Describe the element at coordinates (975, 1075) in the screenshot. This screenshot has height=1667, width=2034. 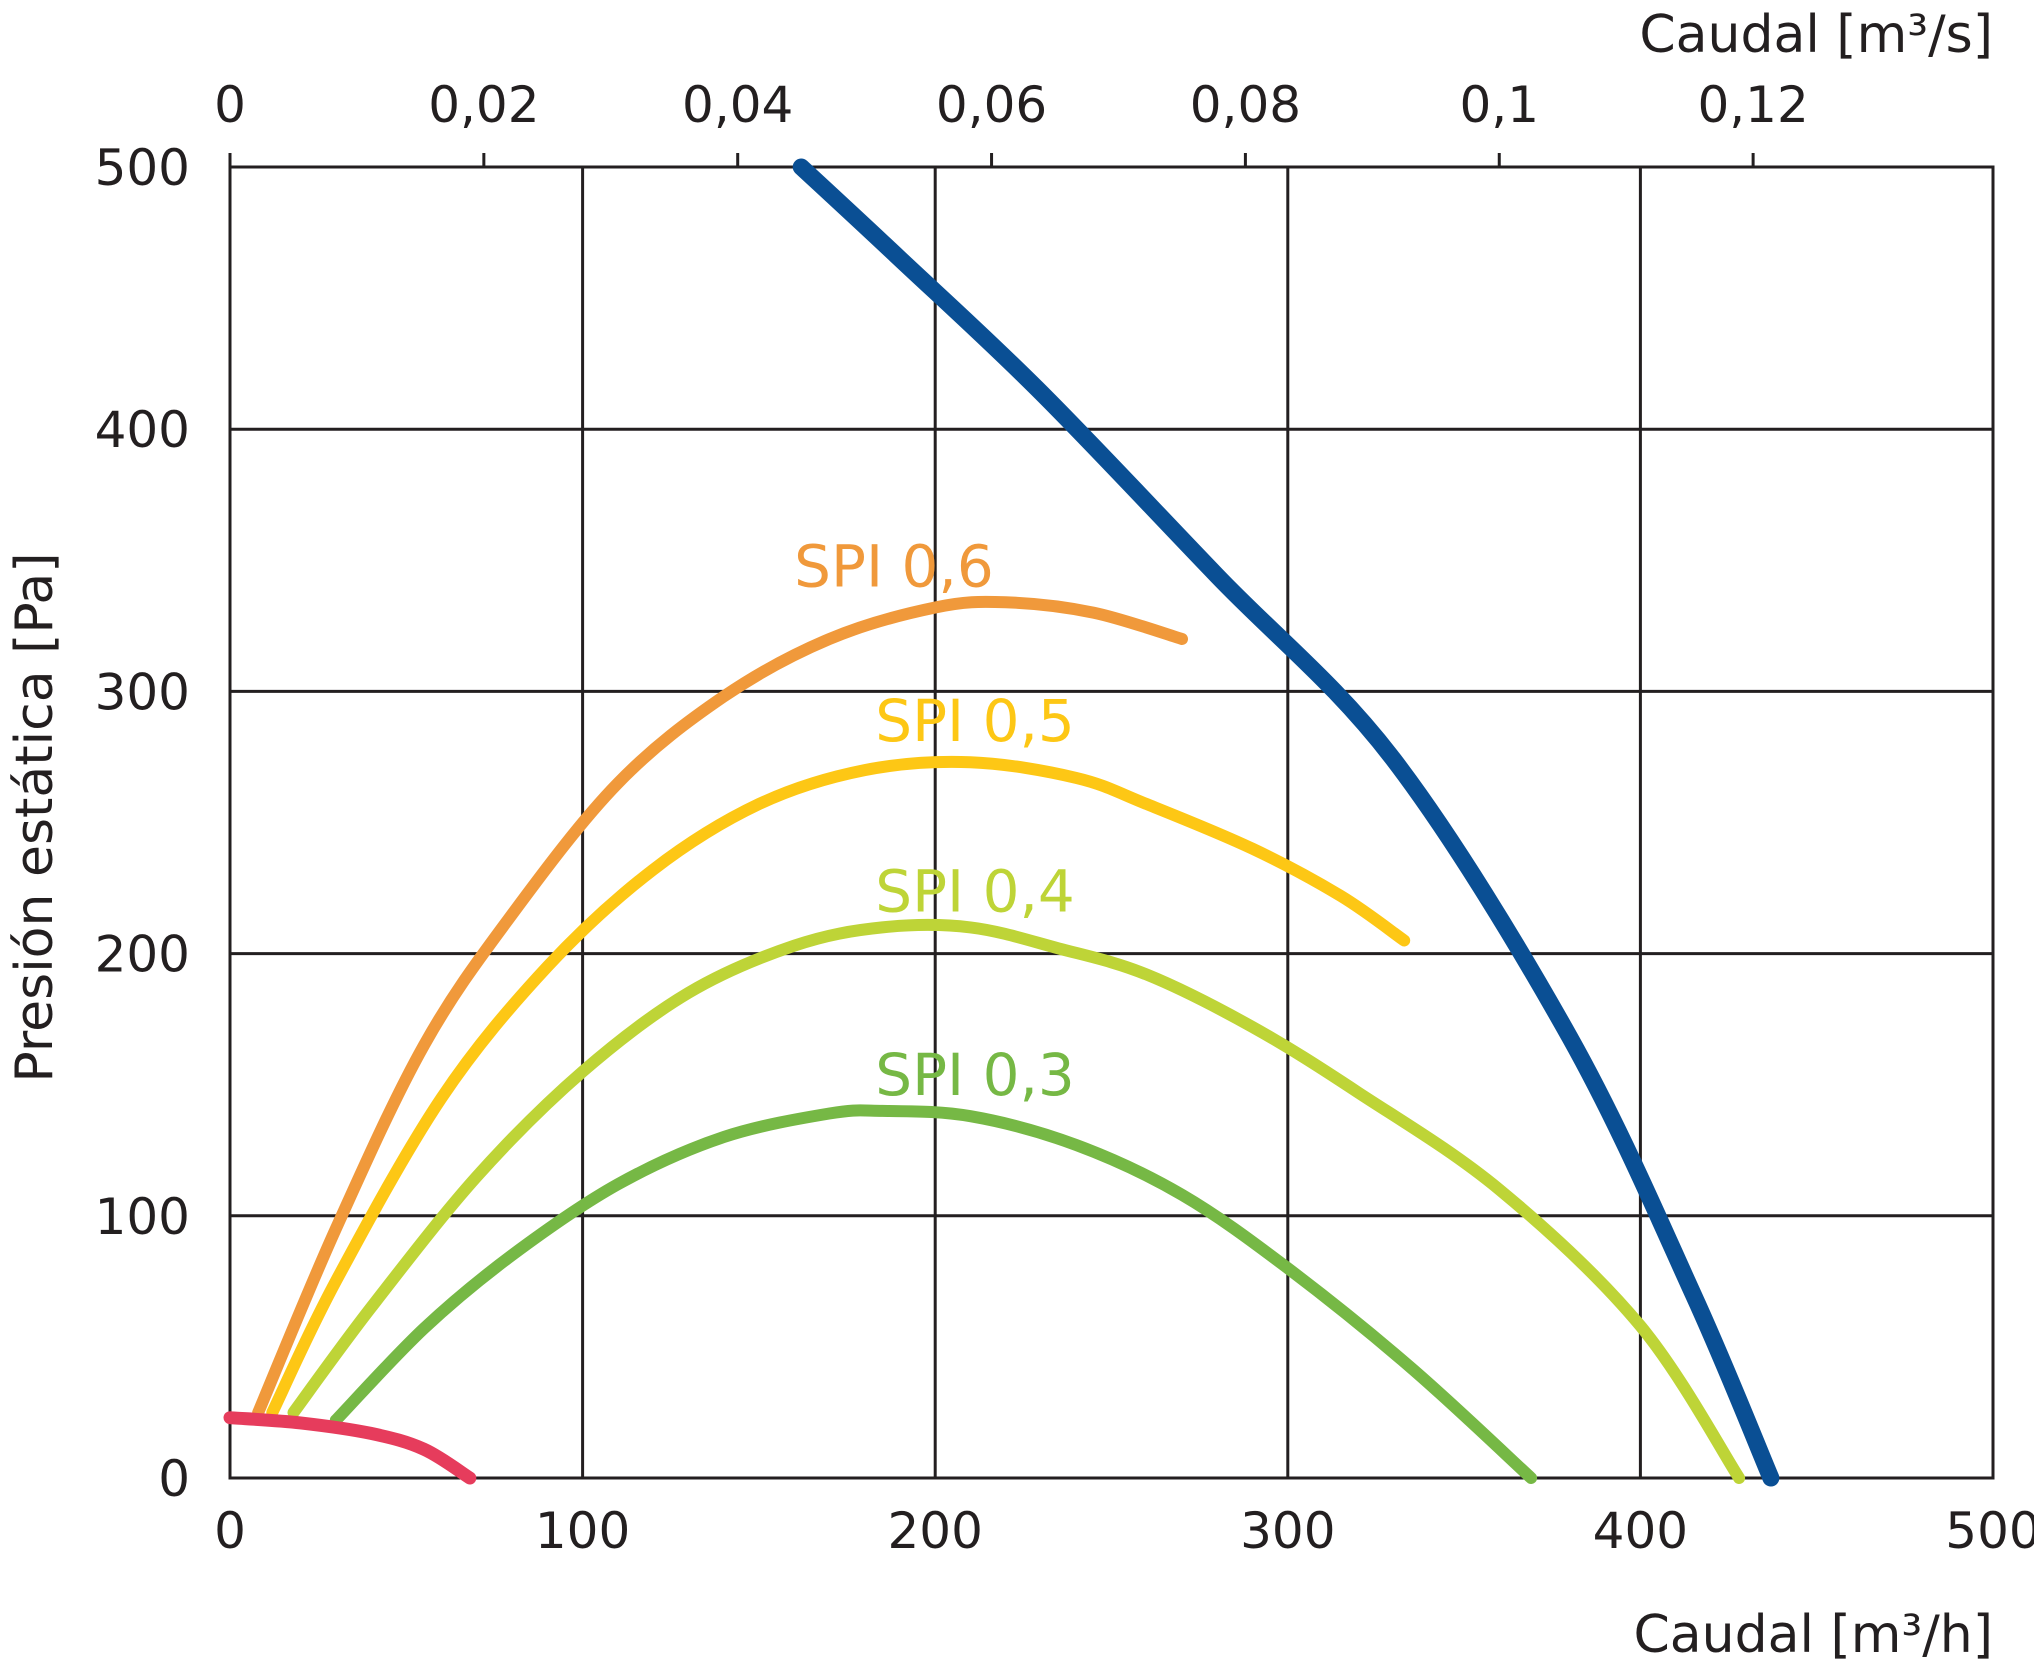
I see `series-label: SPI 0,3` at that location.